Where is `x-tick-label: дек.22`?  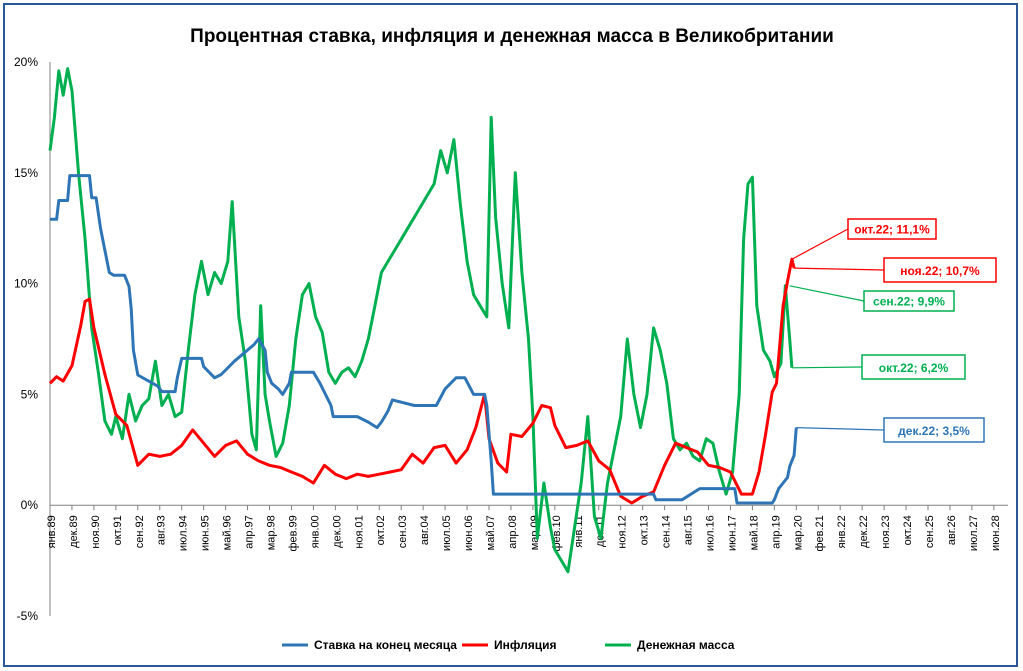
x-tick-label: дек.22 is located at coordinates (864, 531).